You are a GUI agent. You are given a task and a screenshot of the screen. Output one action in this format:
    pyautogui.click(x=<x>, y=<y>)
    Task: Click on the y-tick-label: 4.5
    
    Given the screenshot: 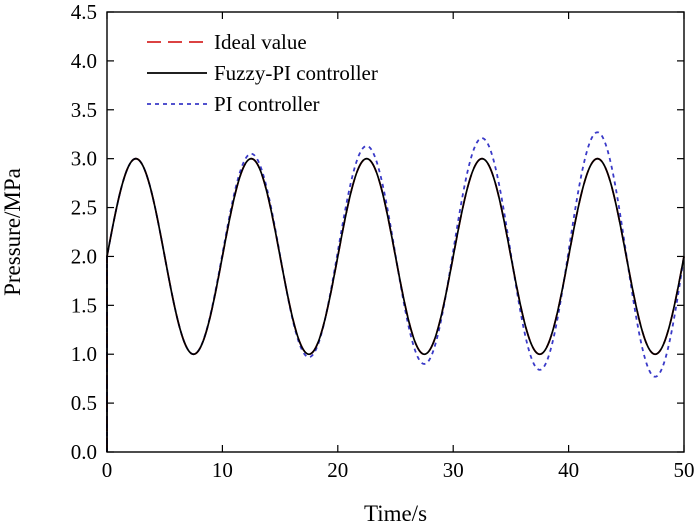 What is the action you would take?
    pyautogui.click(x=84, y=12)
    